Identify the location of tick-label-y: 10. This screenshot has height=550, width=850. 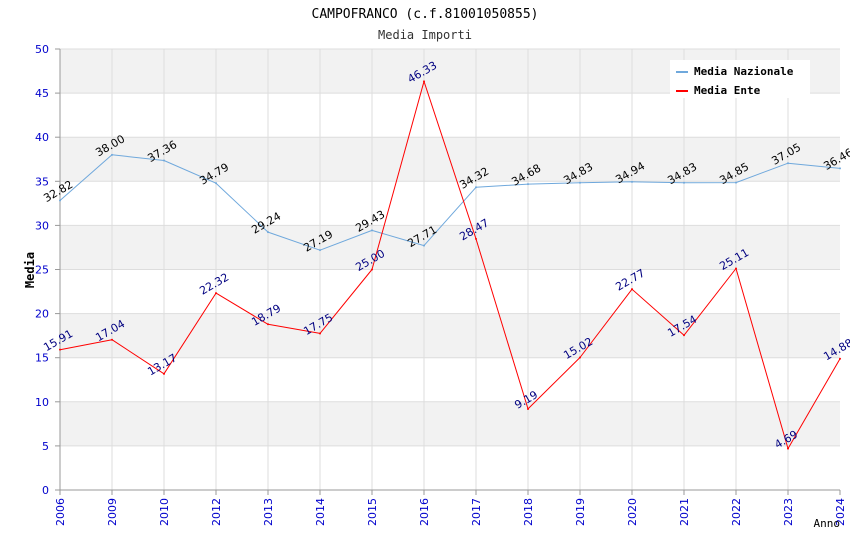
(42, 402).